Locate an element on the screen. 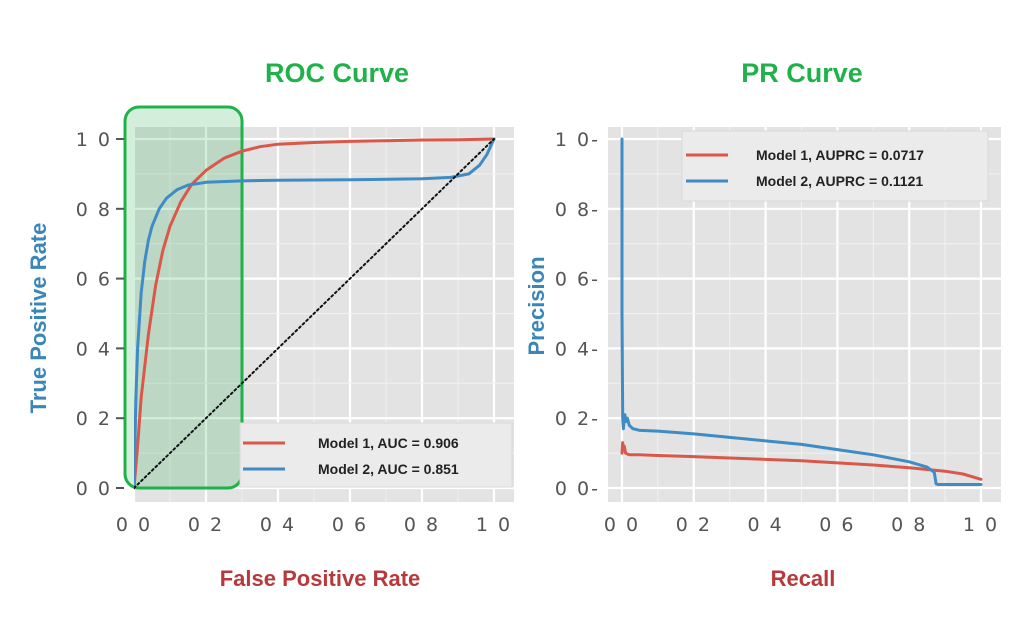 The height and width of the screenshot is (640, 1024). pr-y-tick-label: 0 8- is located at coordinates (577, 210).